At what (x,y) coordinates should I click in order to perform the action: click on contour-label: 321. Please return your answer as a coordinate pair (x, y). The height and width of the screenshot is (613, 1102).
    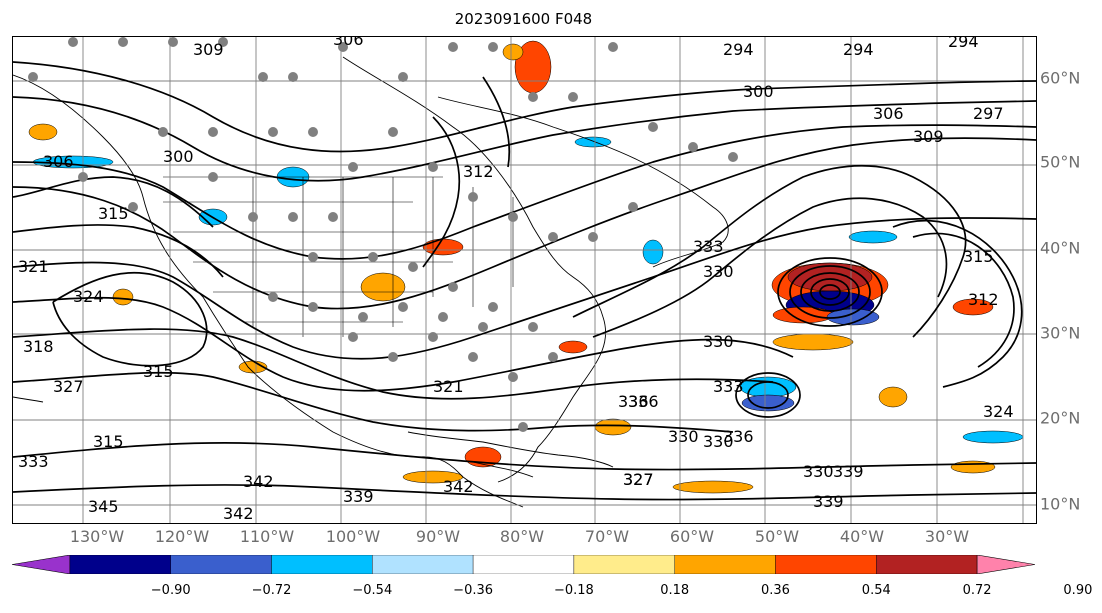
    Looking at the image, I should click on (448, 386).